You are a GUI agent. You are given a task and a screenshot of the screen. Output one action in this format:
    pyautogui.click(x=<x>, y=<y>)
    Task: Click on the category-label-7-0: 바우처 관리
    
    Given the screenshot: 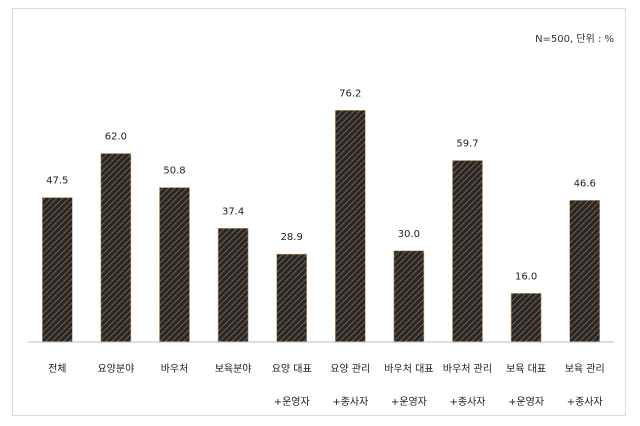 What is the action you would take?
    pyautogui.click(x=467, y=369)
    